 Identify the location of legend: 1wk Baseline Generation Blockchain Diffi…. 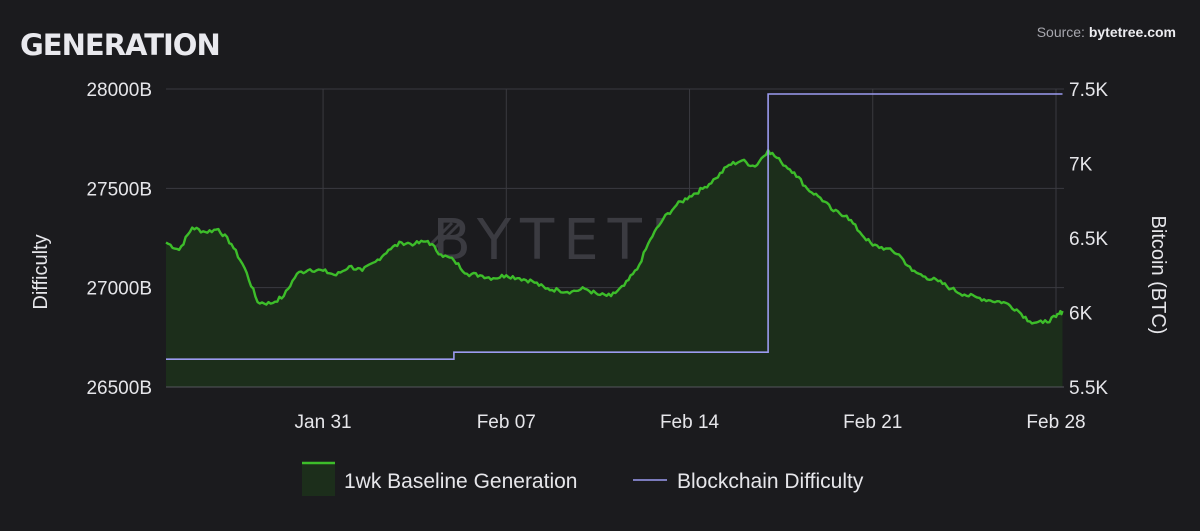
(583, 478).